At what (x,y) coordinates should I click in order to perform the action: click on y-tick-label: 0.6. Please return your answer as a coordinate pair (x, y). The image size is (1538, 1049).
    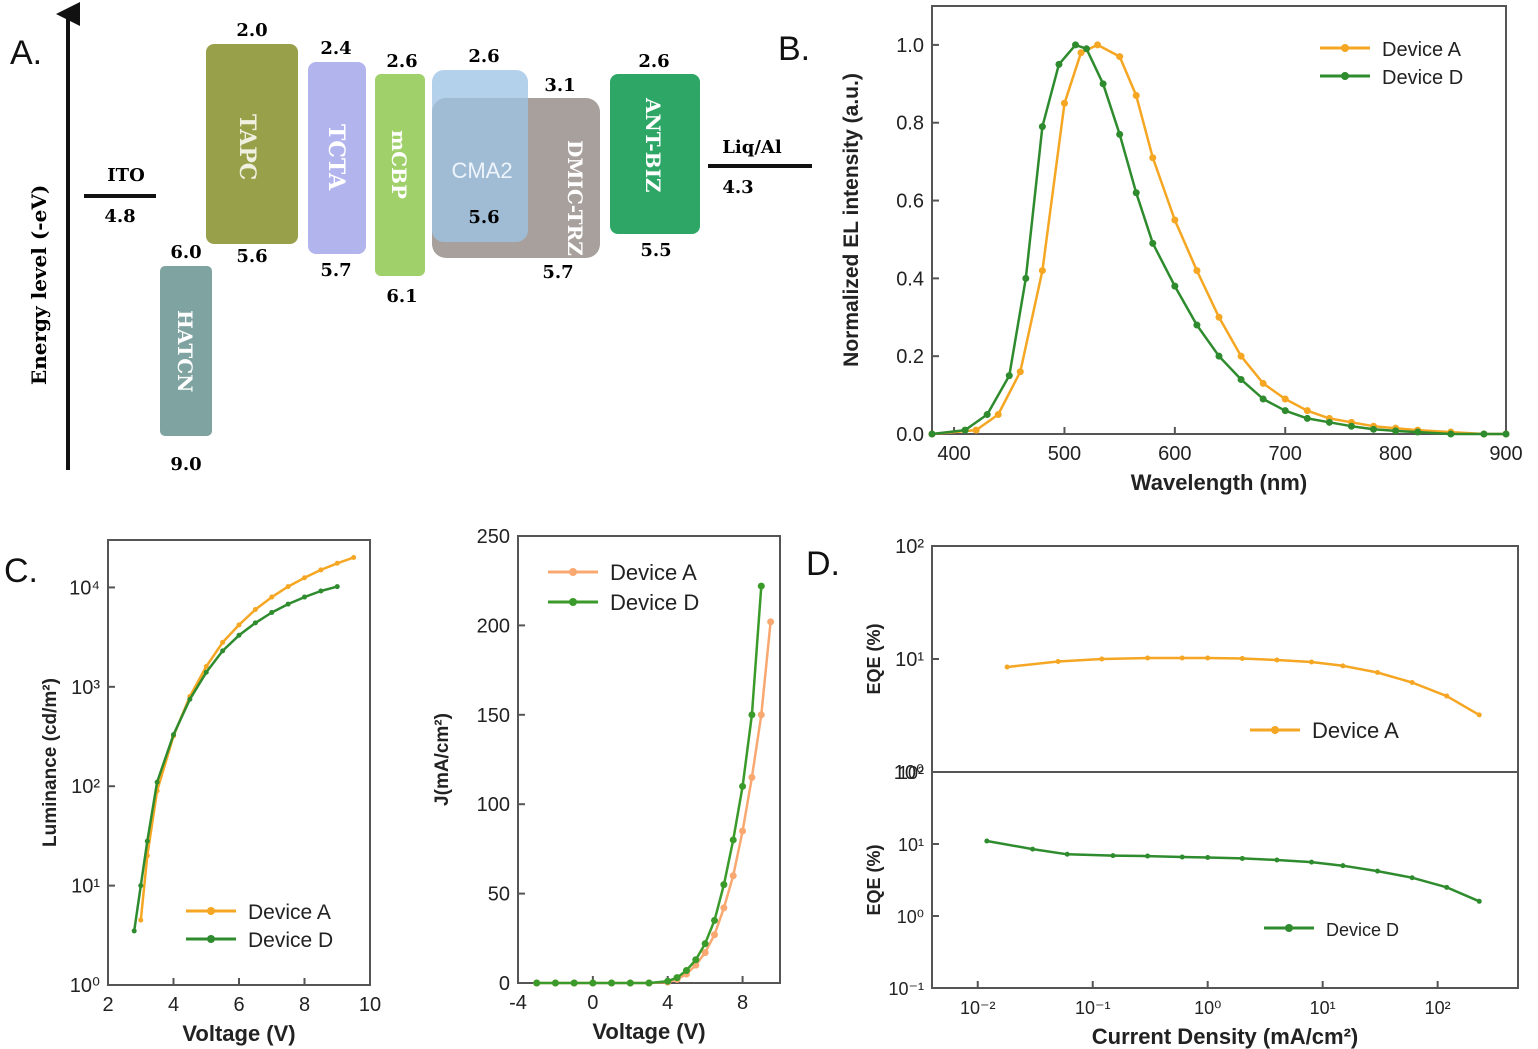
    Looking at the image, I should click on (910, 202).